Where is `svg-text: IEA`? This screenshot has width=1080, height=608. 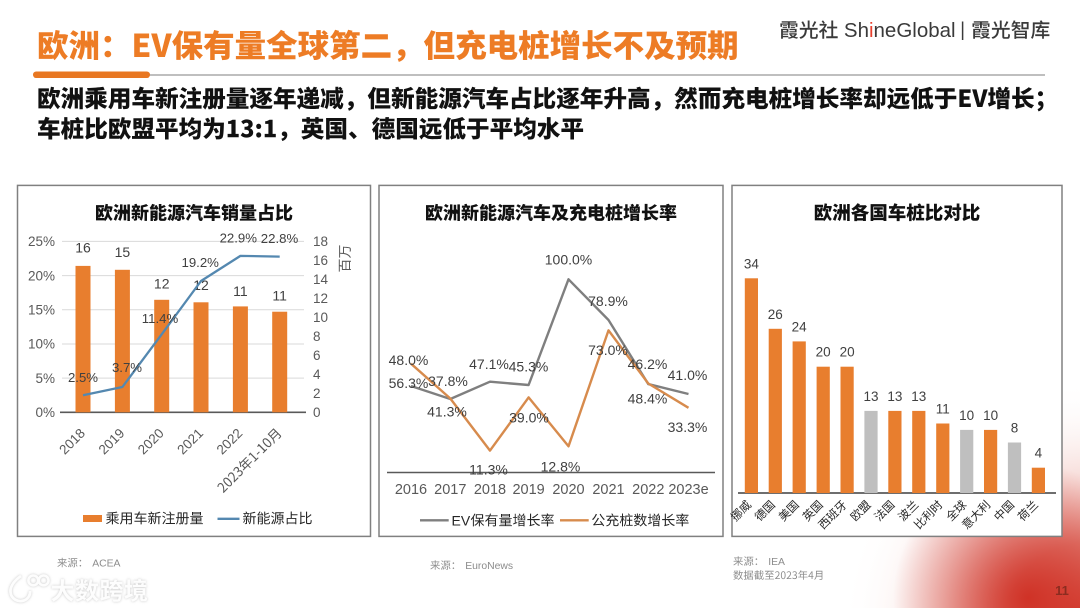 svg-text: IEA is located at coordinates (776, 562).